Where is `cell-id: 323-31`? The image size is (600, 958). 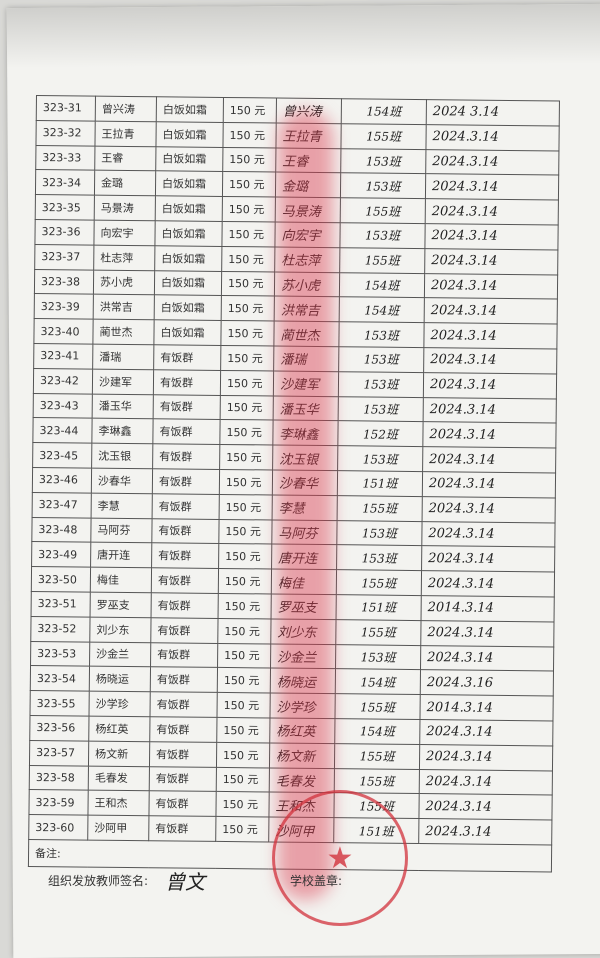 cell-id: 323-31 is located at coordinates (66, 108).